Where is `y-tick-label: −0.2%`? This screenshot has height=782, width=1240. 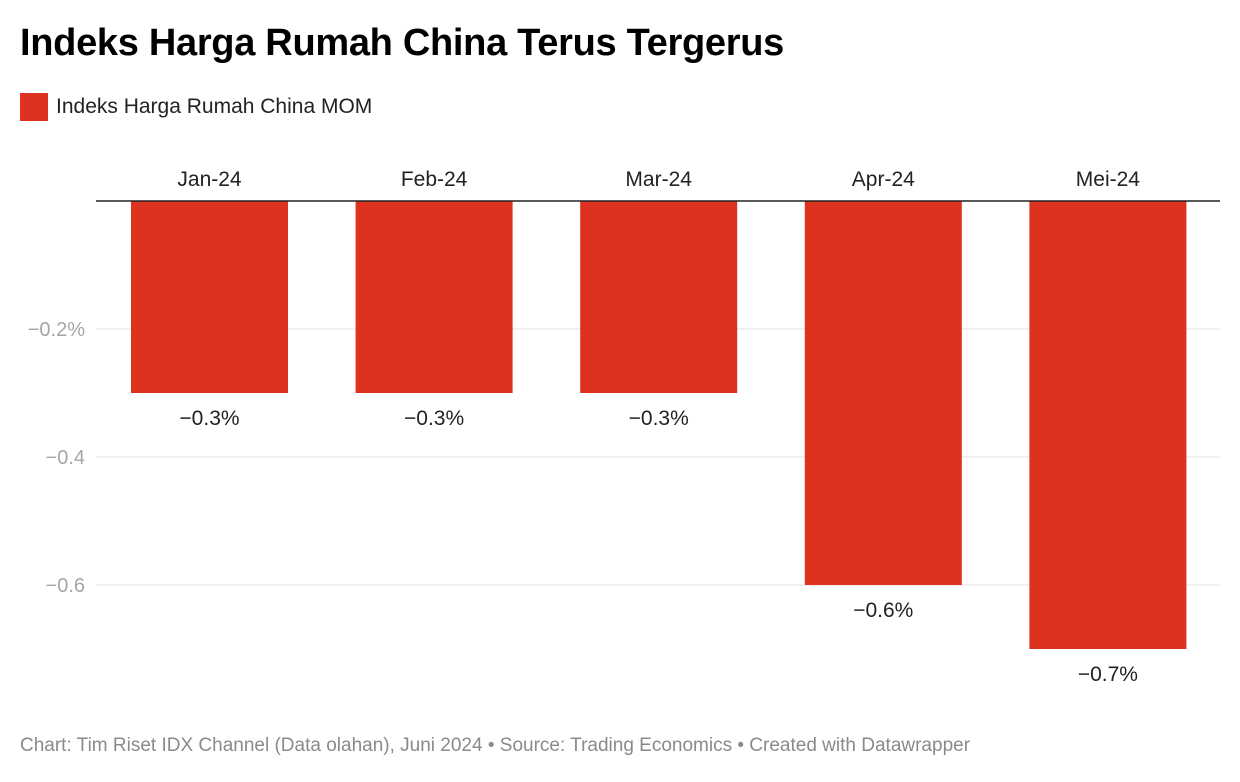
y-tick-label: −0.2% is located at coordinates (56, 330).